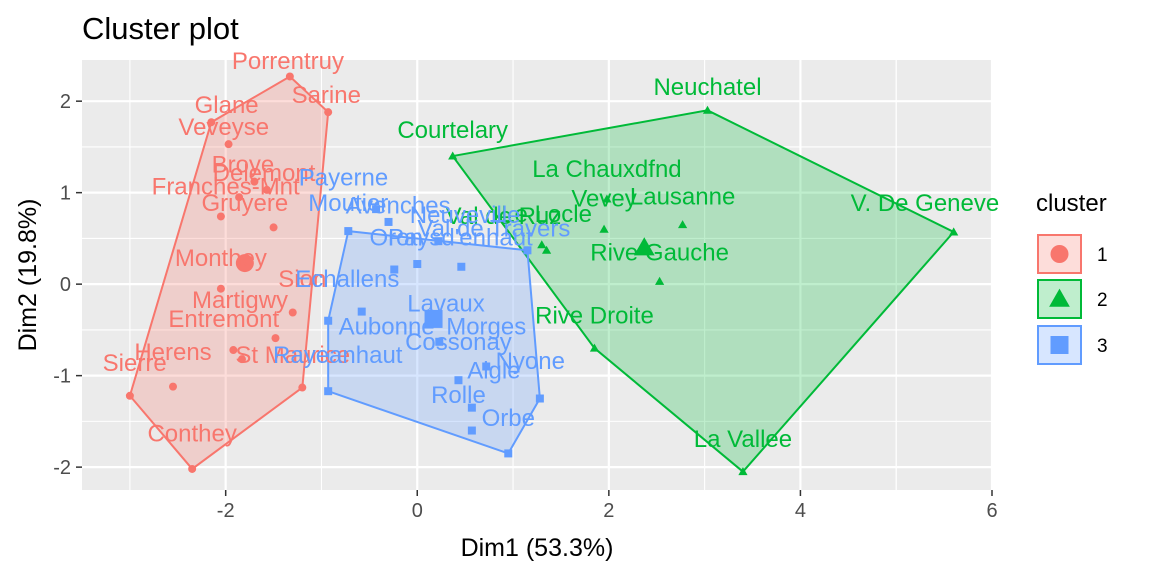  Describe the element at coordinates (326, 95) in the screenshot. I see `cluster-1-label-1: Sarine` at that location.